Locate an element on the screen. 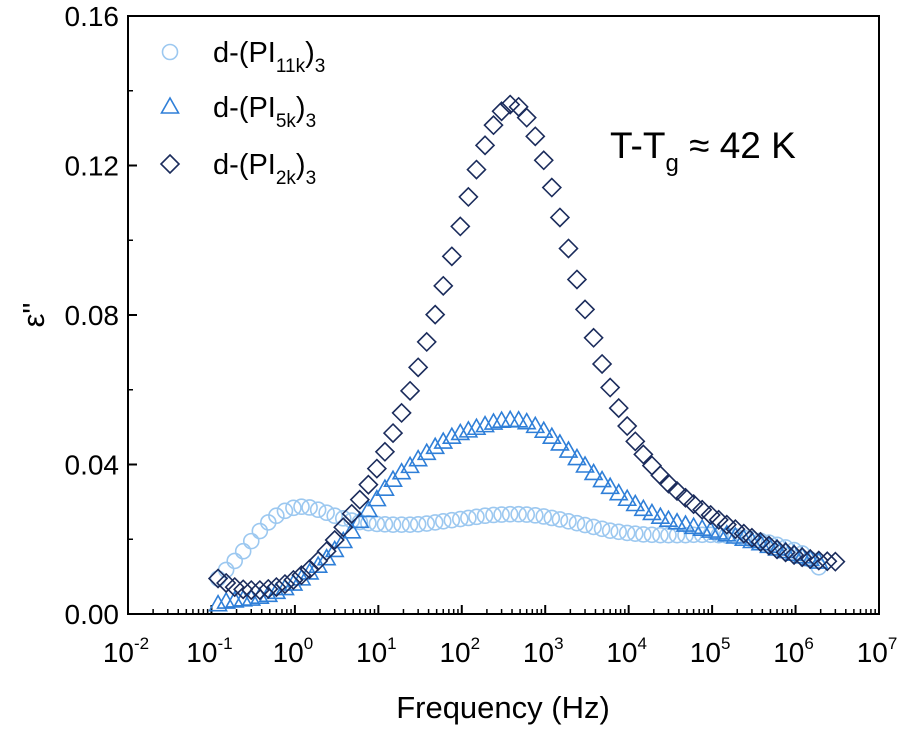 This screenshot has height=730, width=907. x-tick-exp: 3 is located at coordinates (558, 643).